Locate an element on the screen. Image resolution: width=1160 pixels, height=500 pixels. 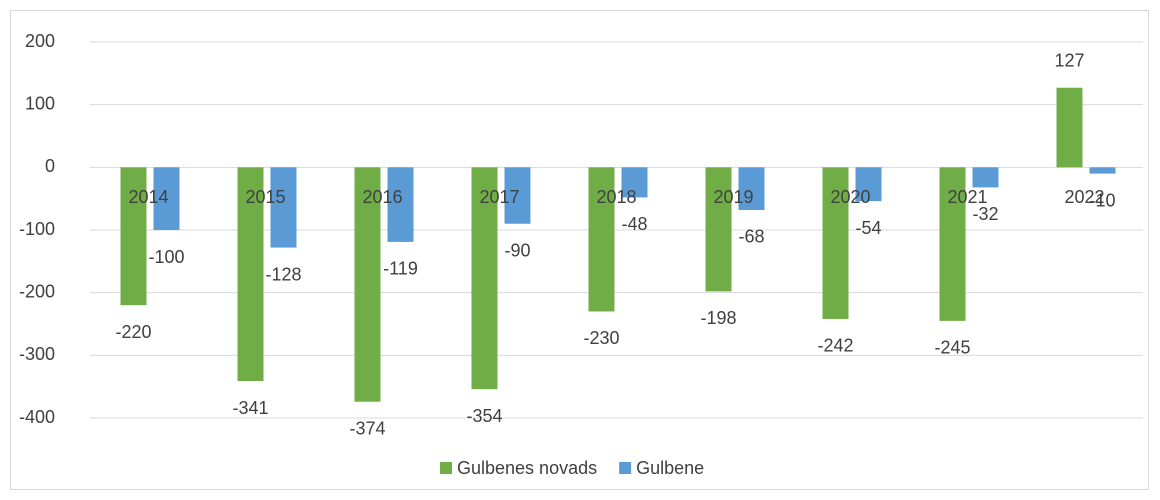
value-label: -341 is located at coordinates (250, 408).